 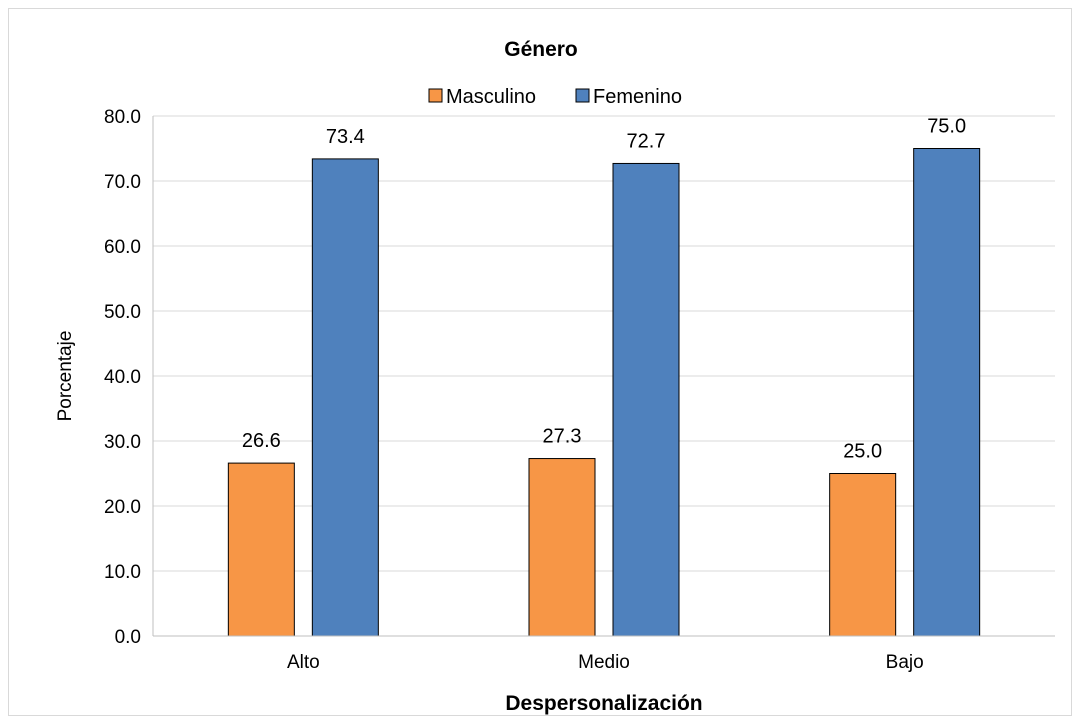 I want to click on y-tick-label: 70.0, so click(x=122, y=182).